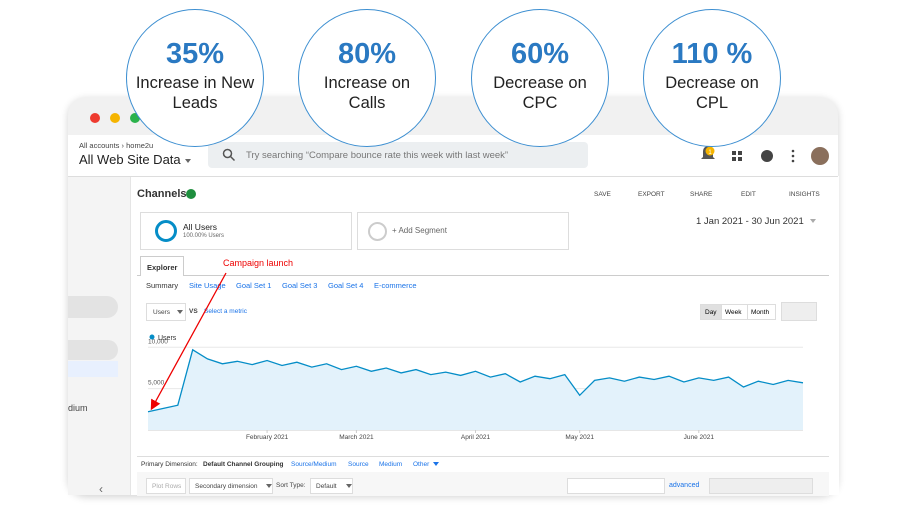 This screenshot has height=528, width=904. I want to click on collapse-icon: ‹, so click(101, 489).